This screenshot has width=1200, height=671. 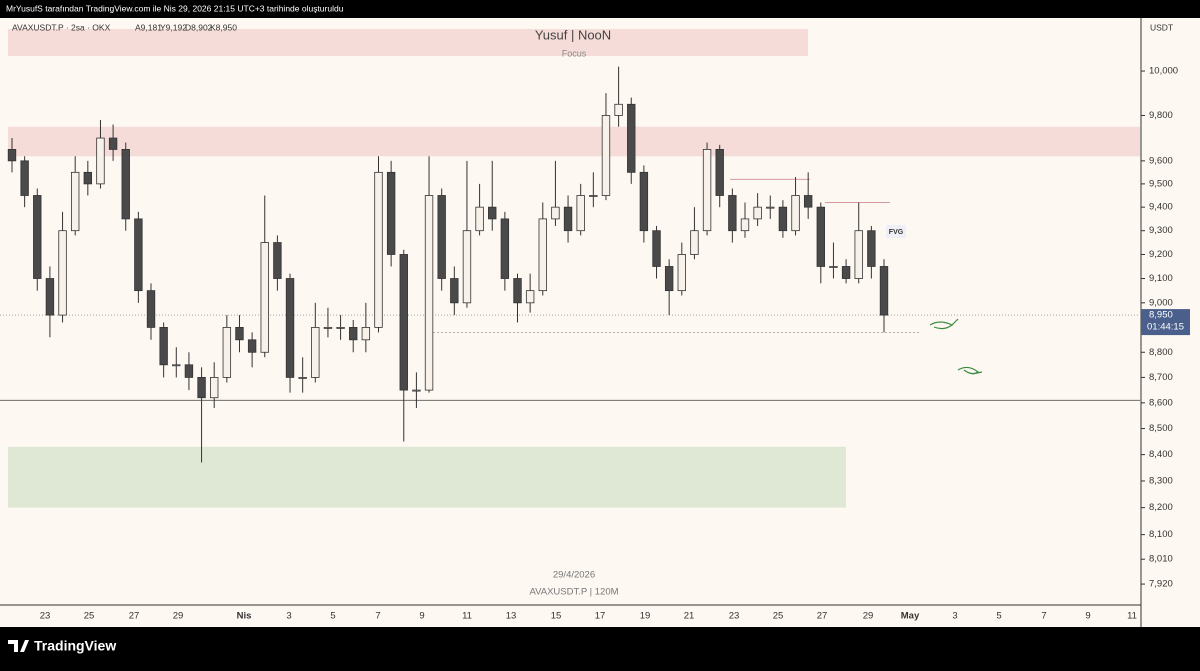 I want to click on ohlc-value: D8,902, so click(x=199, y=27).